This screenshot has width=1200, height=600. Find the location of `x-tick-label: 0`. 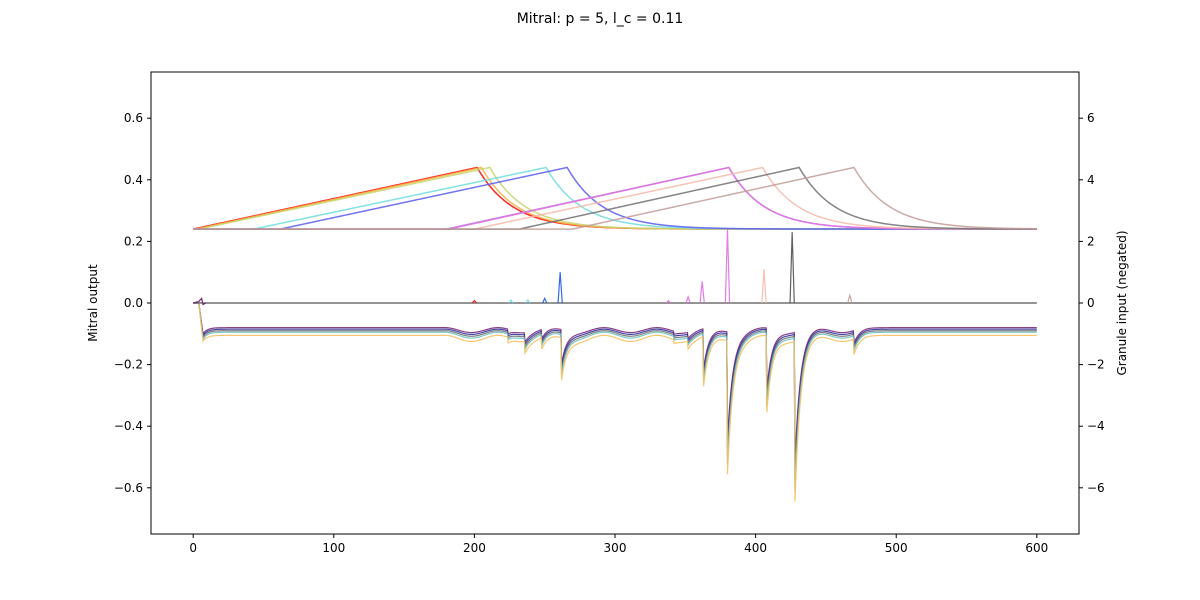

x-tick-label: 0 is located at coordinates (193, 548).